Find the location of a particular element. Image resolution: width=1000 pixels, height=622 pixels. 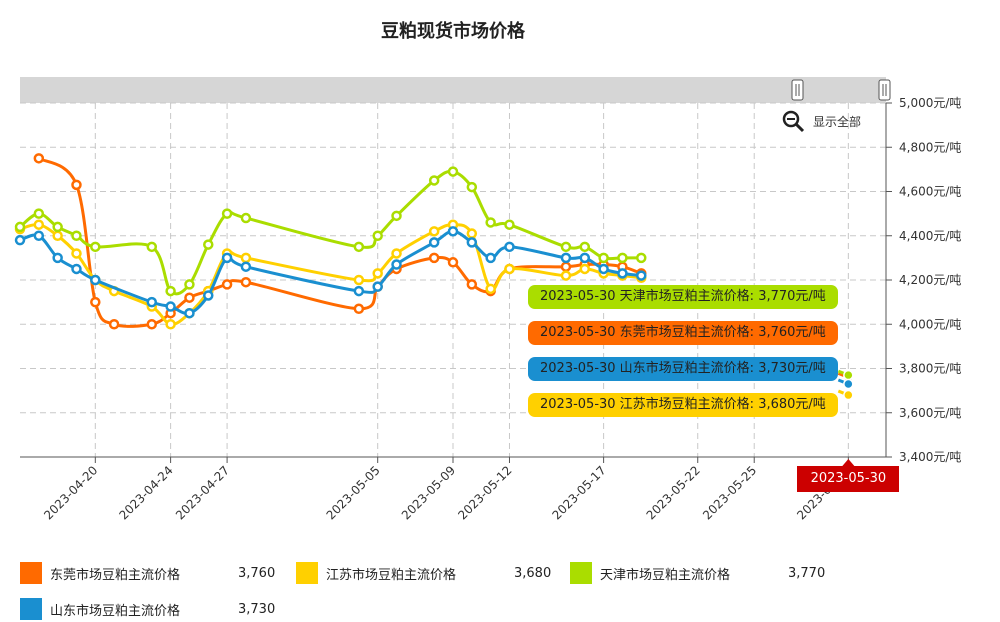

tooltip-item: 2023-05-30 天津市场豆粕主流价格: 3,770元/吨 is located at coordinates (683, 297).